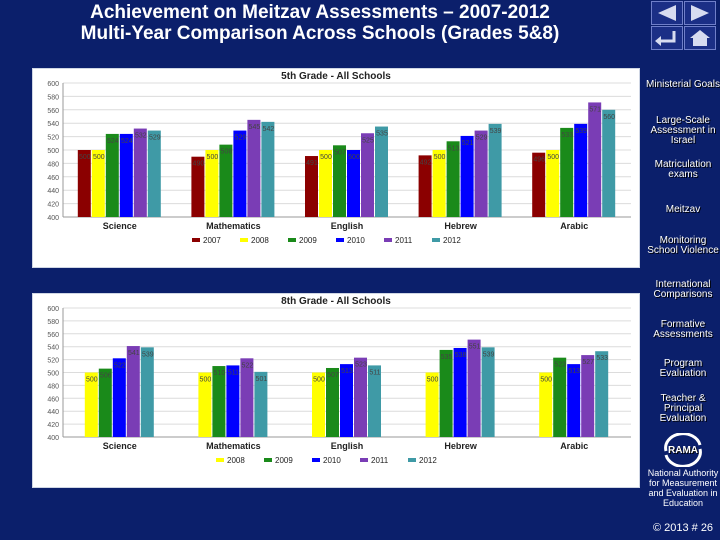 This screenshot has width=720, height=540. What do you see at coordinates (340, 240) in the screenshot?
I see `chart1-legend-swatch-2010` at bounding box center [340, 240].